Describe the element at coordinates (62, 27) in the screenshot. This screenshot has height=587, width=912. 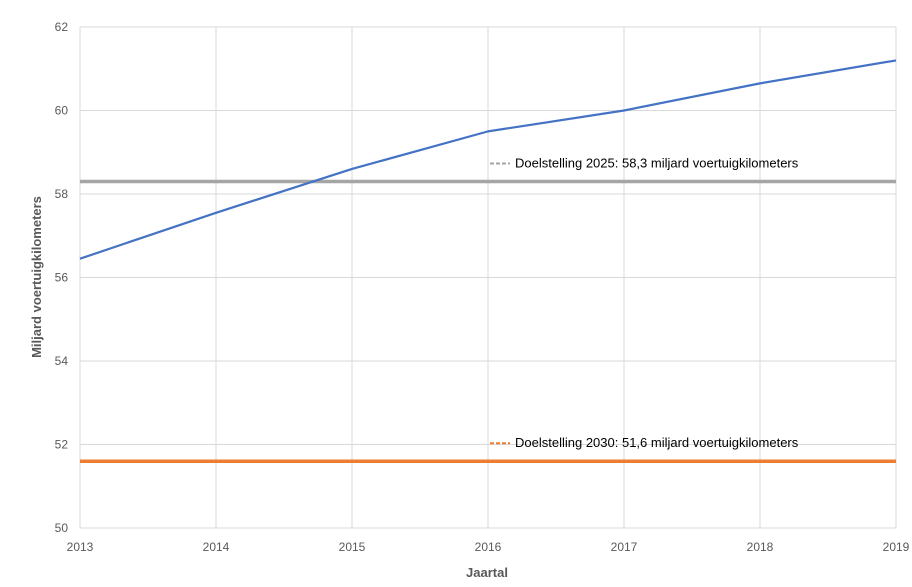
I see `y-tick-label: 62` at that location.